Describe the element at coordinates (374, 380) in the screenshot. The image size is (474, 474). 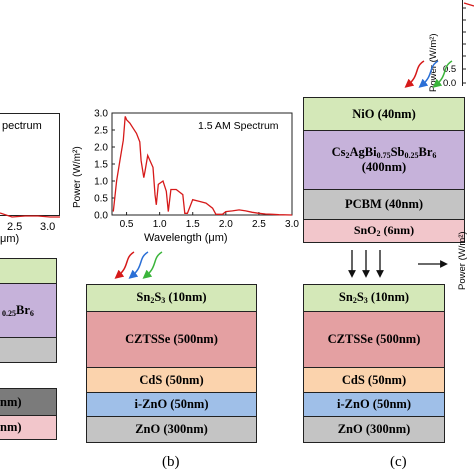
I see `panel-c-layer-cds: CdS (50nm)` at that location.